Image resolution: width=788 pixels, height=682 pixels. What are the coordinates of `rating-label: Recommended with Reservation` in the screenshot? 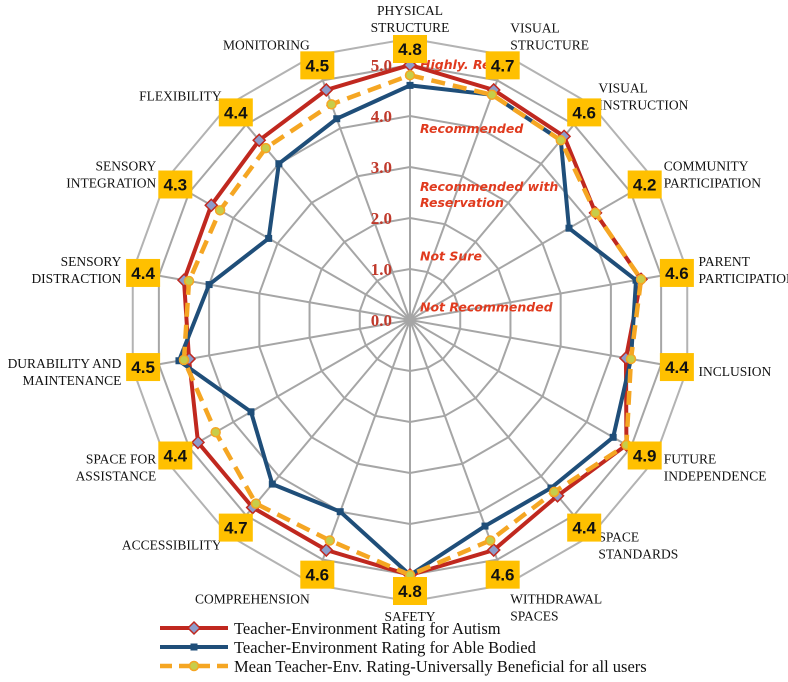 It's located at (489, 194).